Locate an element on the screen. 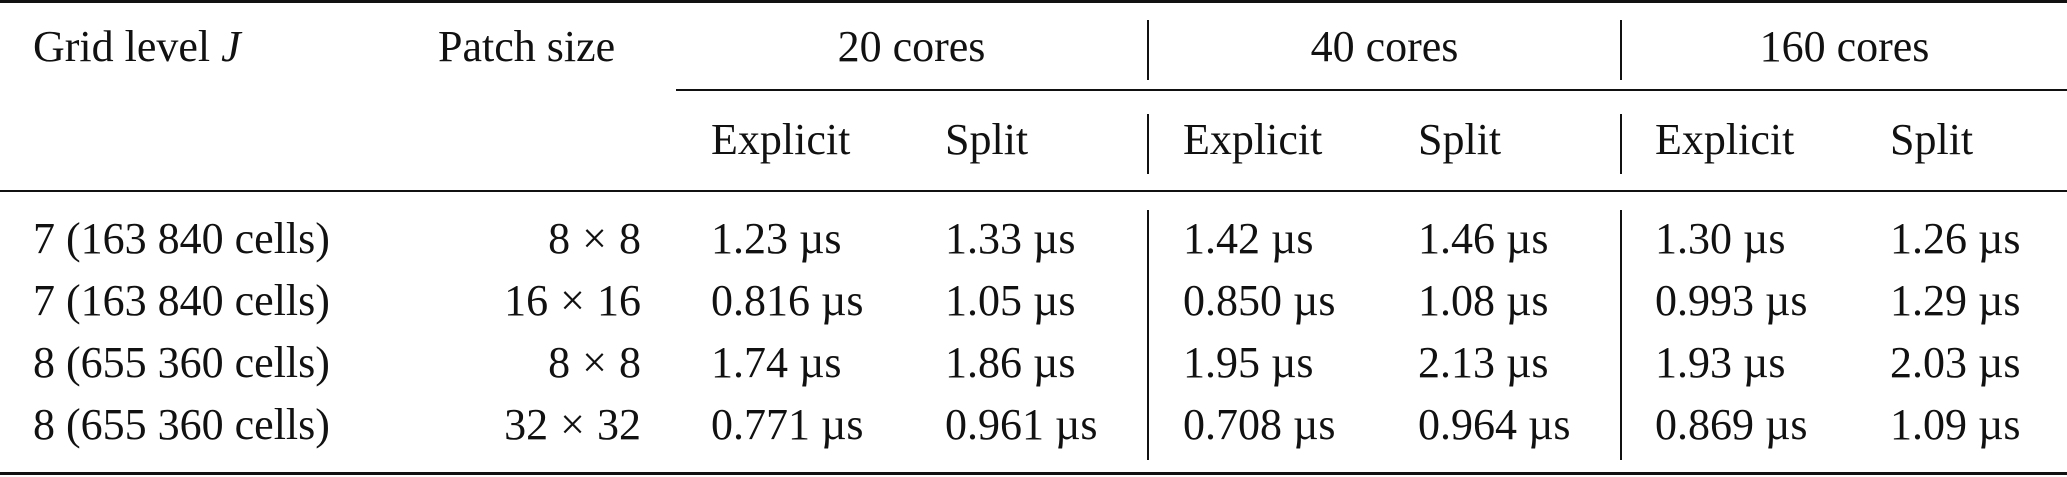  separator-40-160-sub is located at coordinates (1621, 144).